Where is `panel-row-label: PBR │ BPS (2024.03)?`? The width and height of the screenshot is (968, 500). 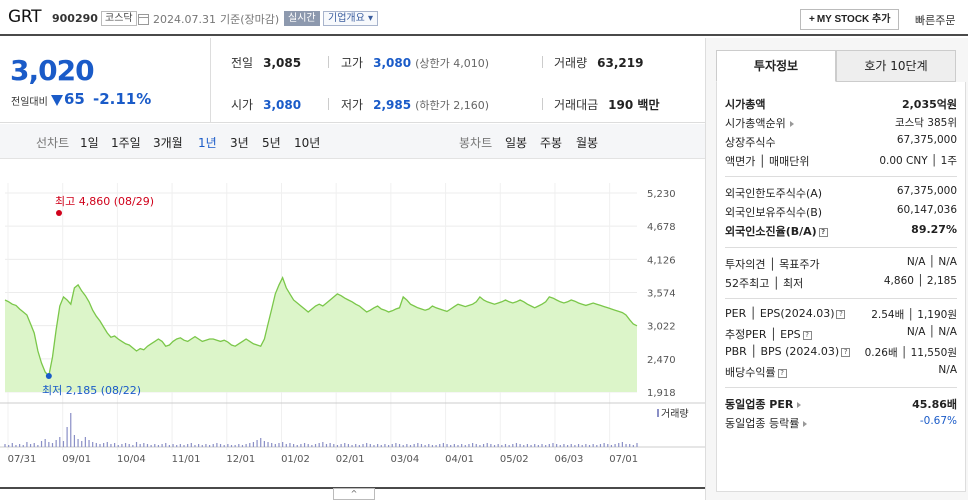 panel-row-label: PBR │ BPS (2024.03)? is located at coordinates (788, 351).